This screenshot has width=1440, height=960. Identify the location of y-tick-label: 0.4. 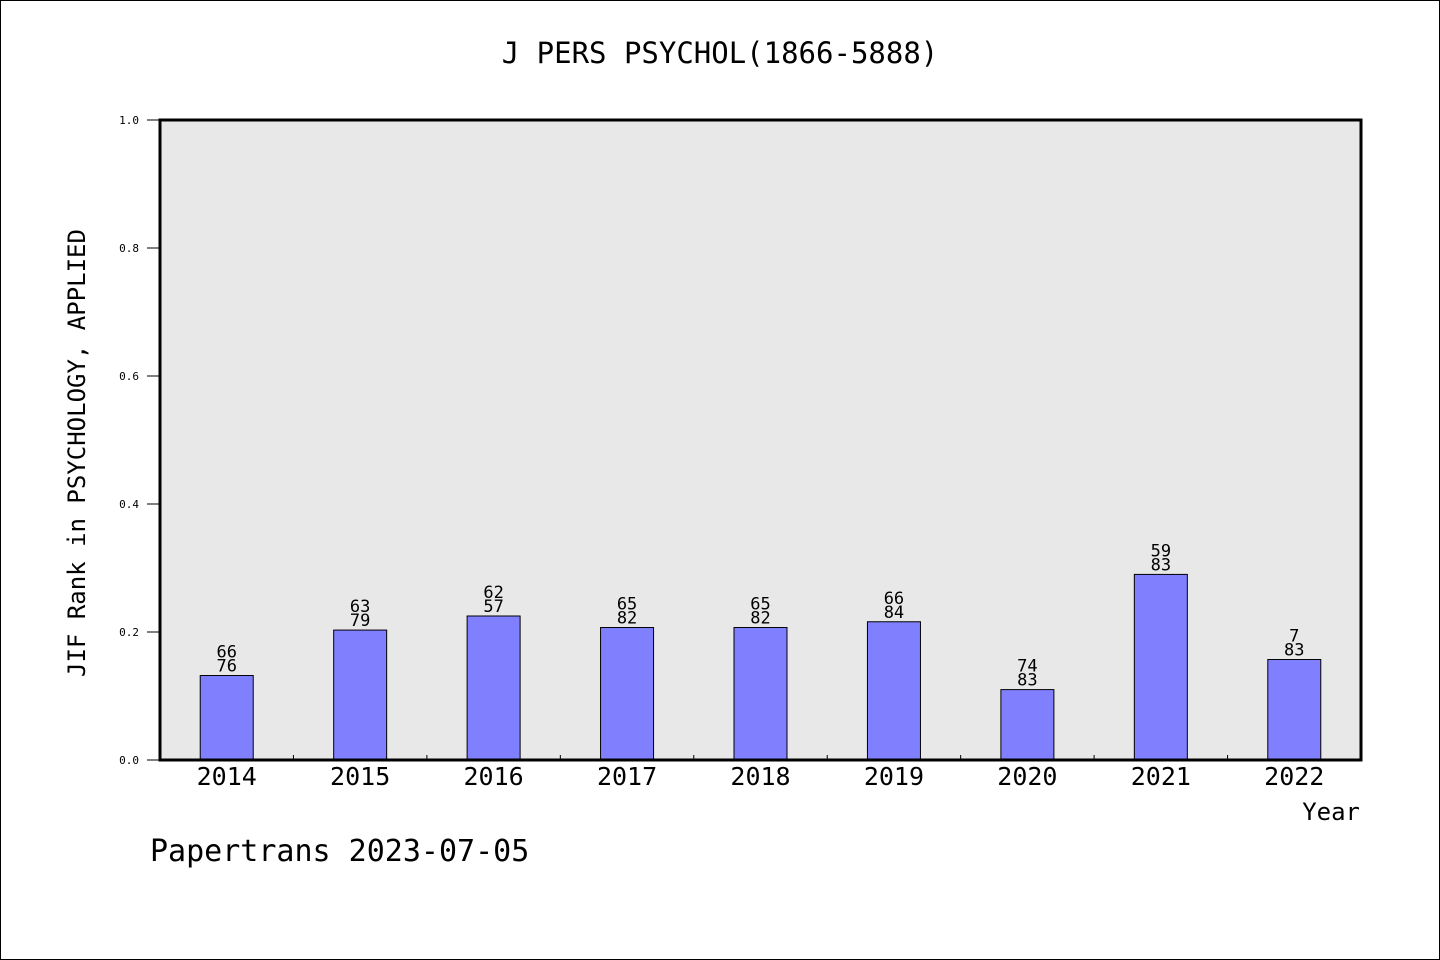
(129, 504).